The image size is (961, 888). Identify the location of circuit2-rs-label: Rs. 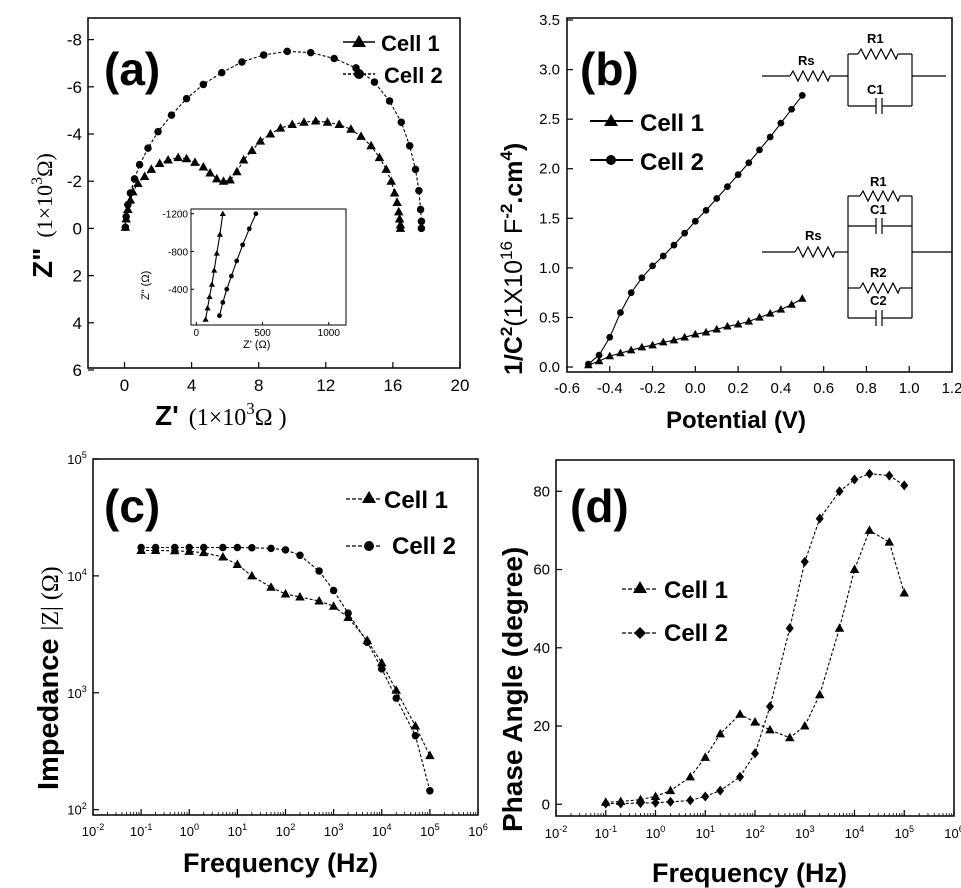
(813, 235).